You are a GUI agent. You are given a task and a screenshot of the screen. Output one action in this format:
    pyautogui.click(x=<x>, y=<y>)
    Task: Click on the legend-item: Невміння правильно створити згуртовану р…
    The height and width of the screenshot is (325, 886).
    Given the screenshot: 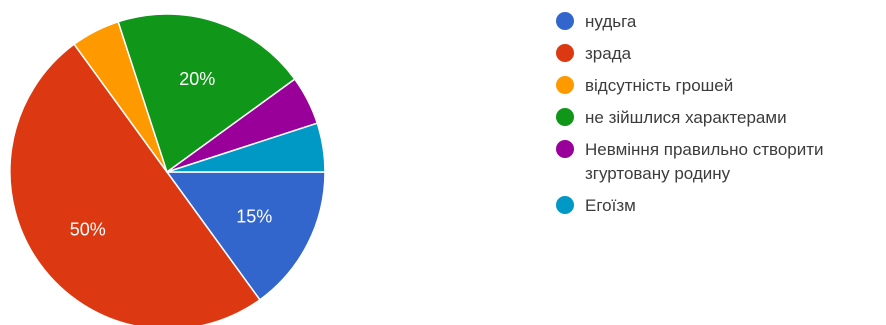 What is the action you would take?
    pyautogui.click(x=719, y=162)
    